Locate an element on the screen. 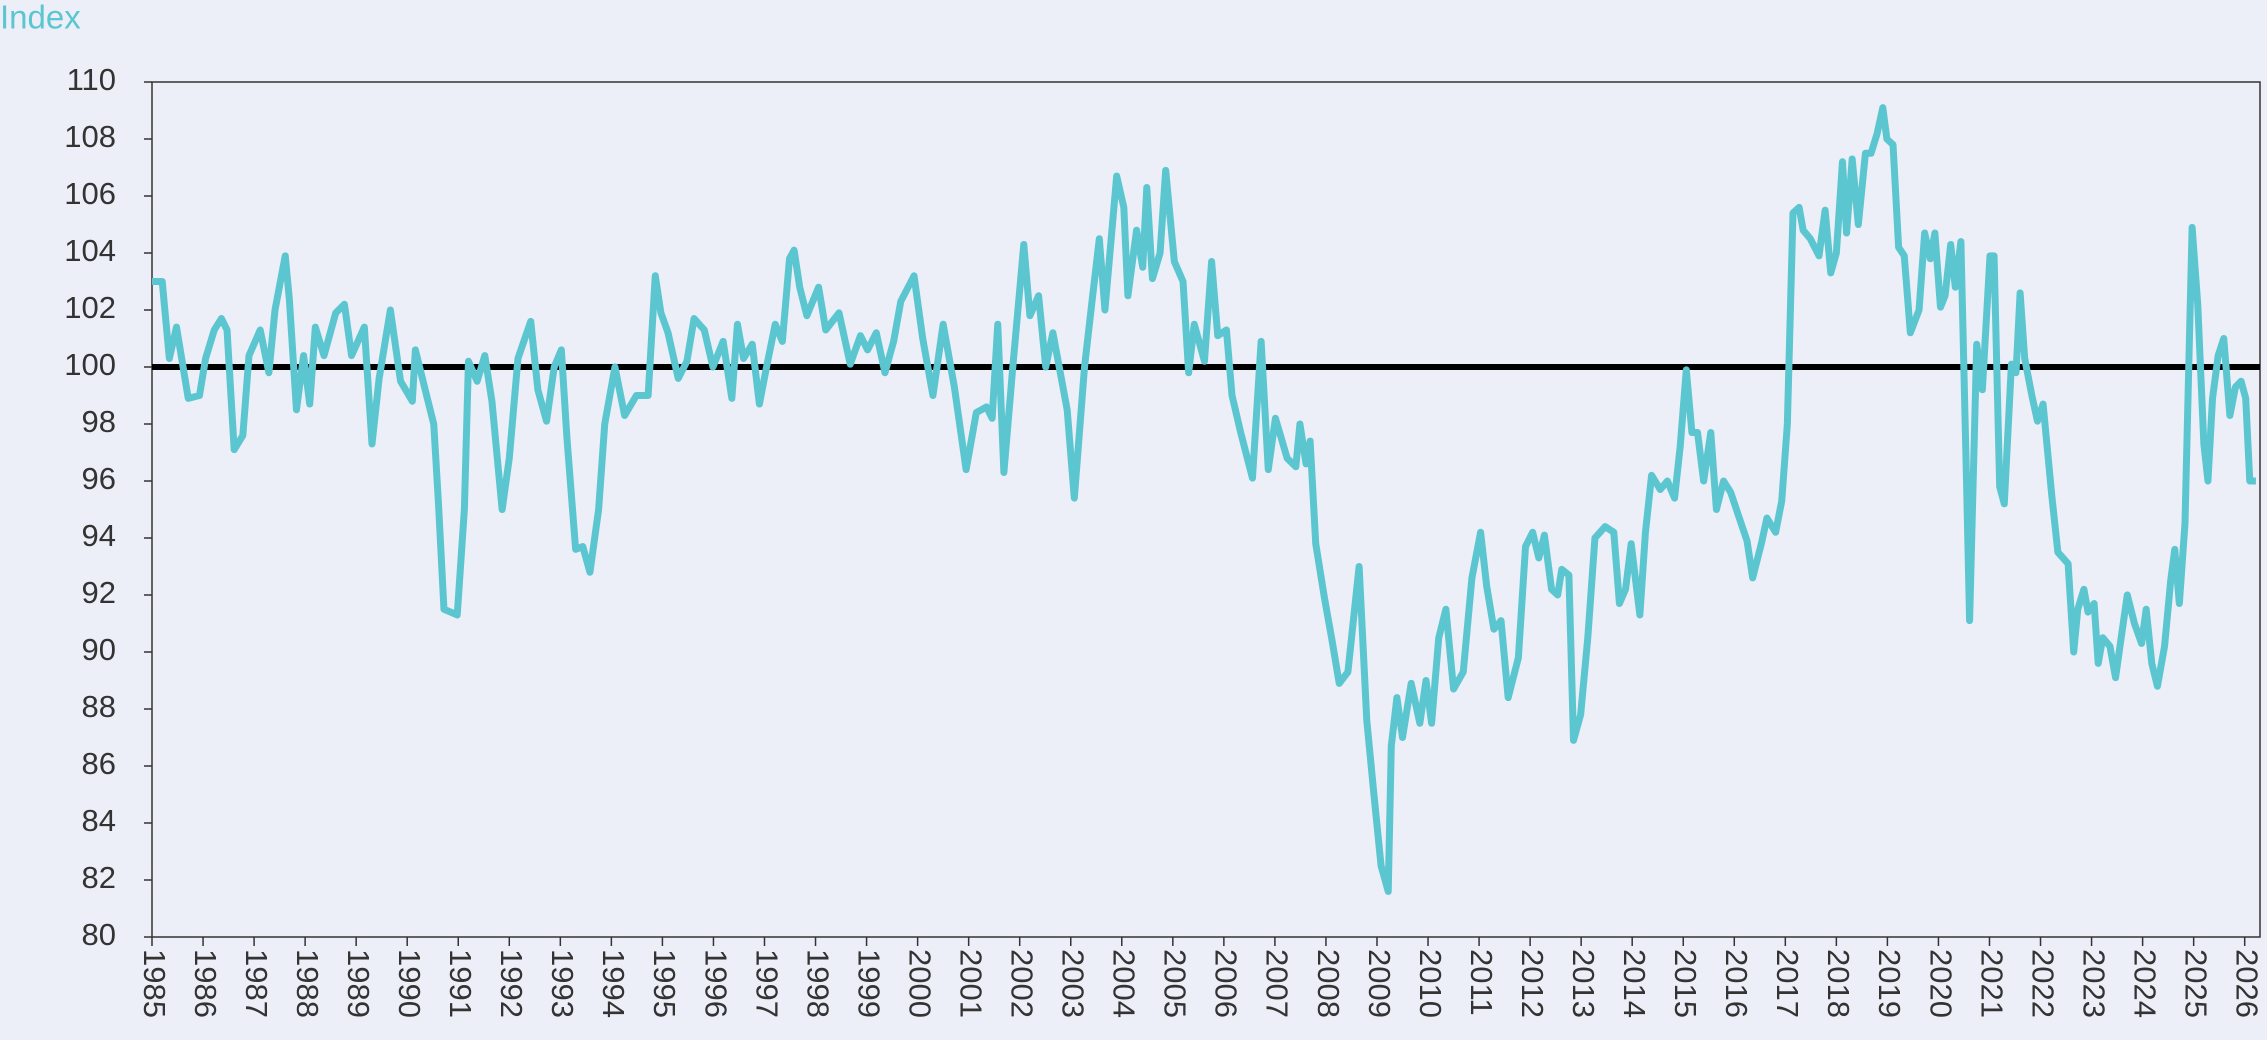 The width and height of the screenshot is (2267, 1040). x-tick-label: 2011 is located at coordinates (1481, 982).